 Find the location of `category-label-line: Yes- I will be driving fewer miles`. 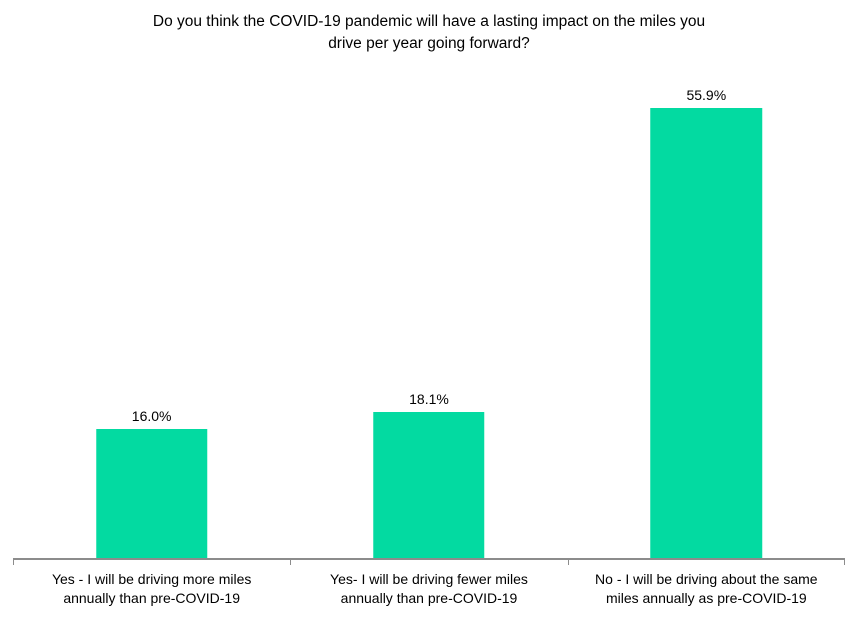

category-label-line: Yes- I will be driving fewer miles is located at coordinates (429, 579).